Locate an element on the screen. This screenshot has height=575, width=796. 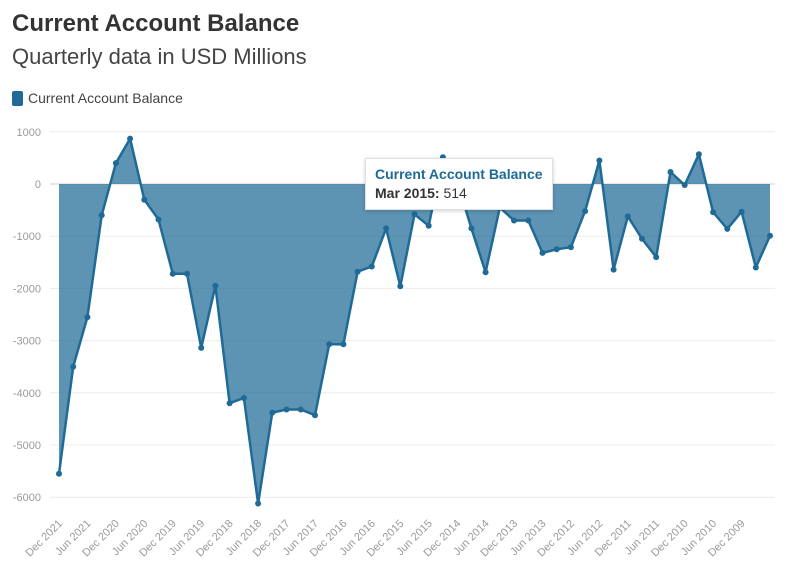
tooltip-date: Mar 2015: is located at coordinates (407, 193).